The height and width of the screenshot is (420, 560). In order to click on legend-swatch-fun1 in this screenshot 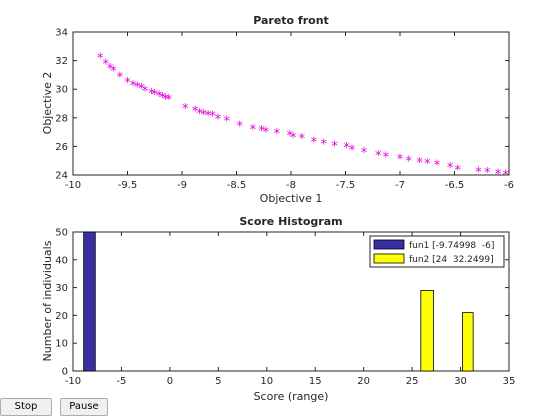, I will do `click(389, 244)`.